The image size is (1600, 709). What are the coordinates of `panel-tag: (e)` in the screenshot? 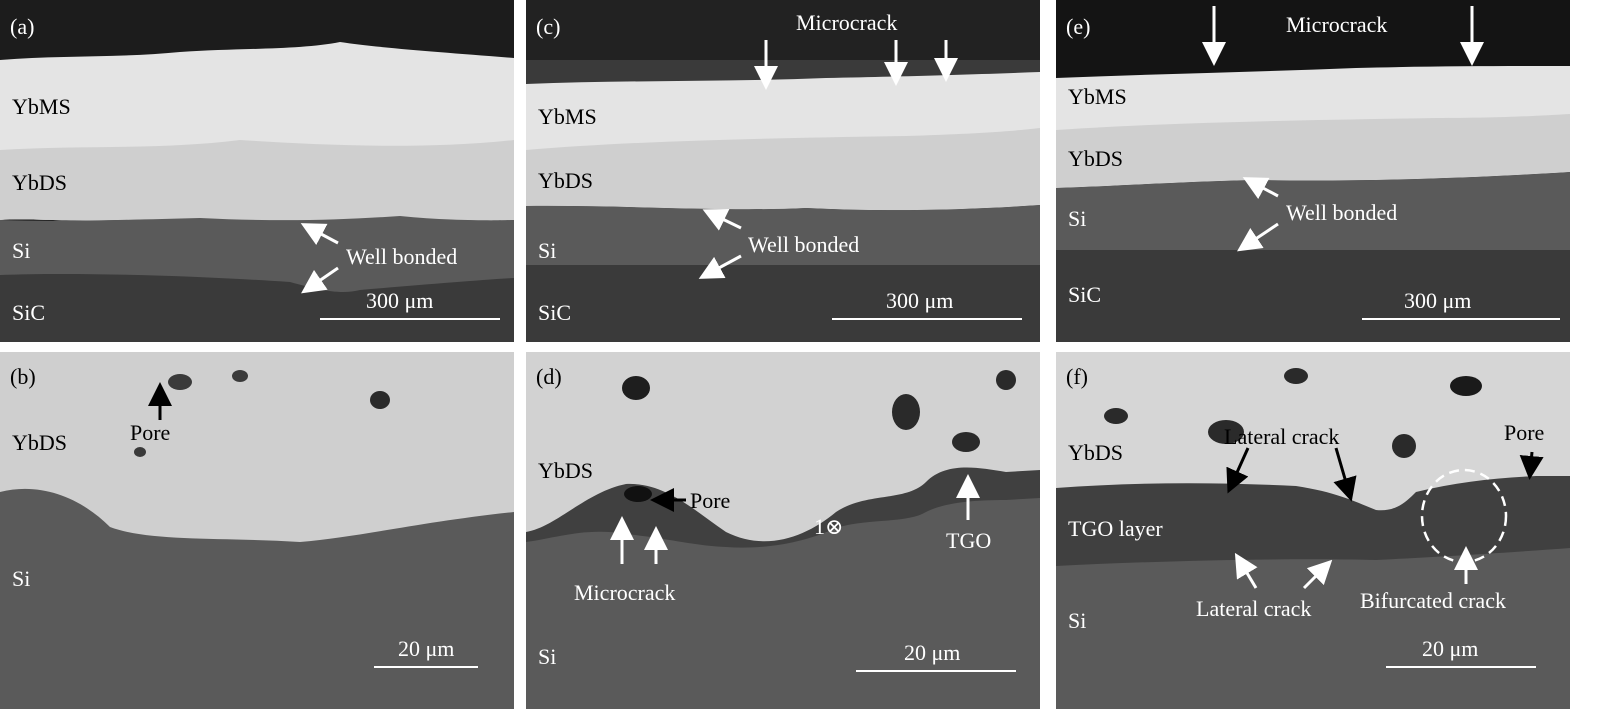 It's located at (1078, 26).